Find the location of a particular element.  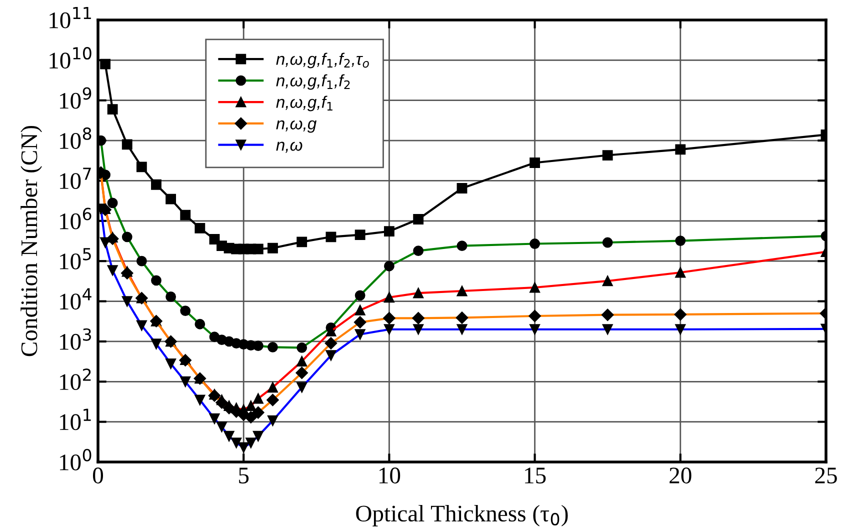

legend-label: n,ω is located at coordinates (289, 147).